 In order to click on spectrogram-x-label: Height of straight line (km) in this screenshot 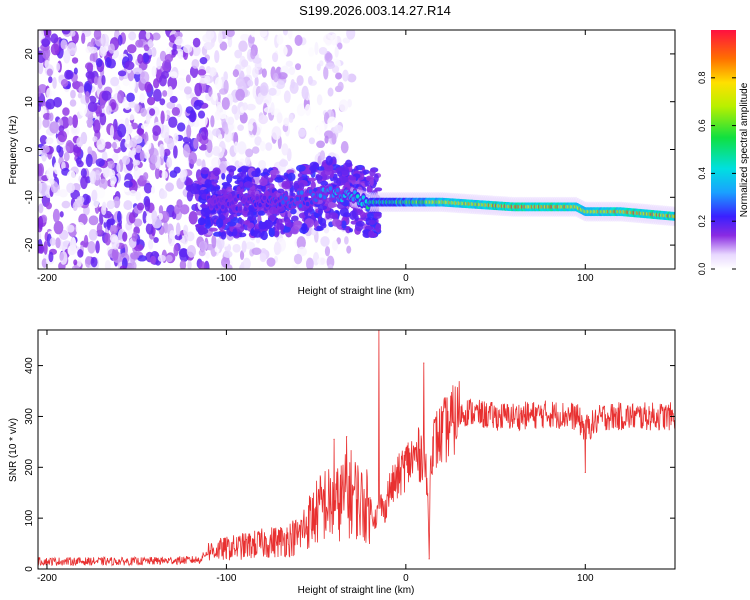, I will do `click(356, 291)`.